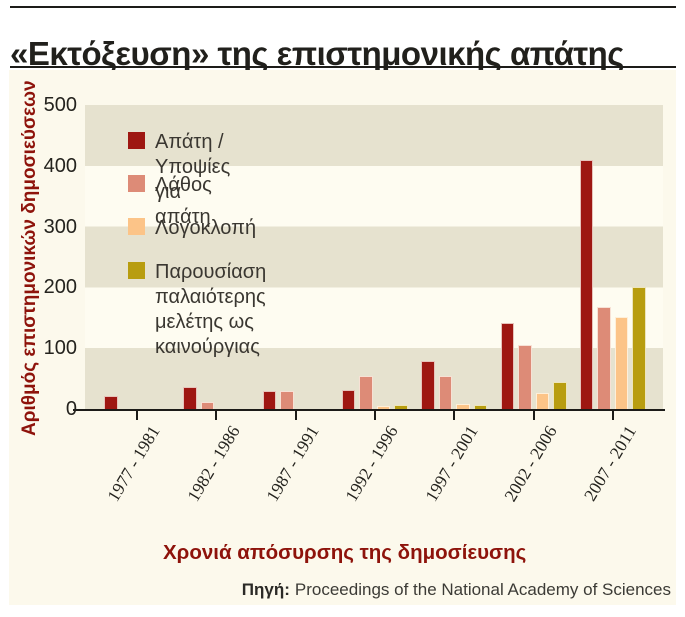  I want to click on legend-label: Λογοκλοπή, so click(206, 228).